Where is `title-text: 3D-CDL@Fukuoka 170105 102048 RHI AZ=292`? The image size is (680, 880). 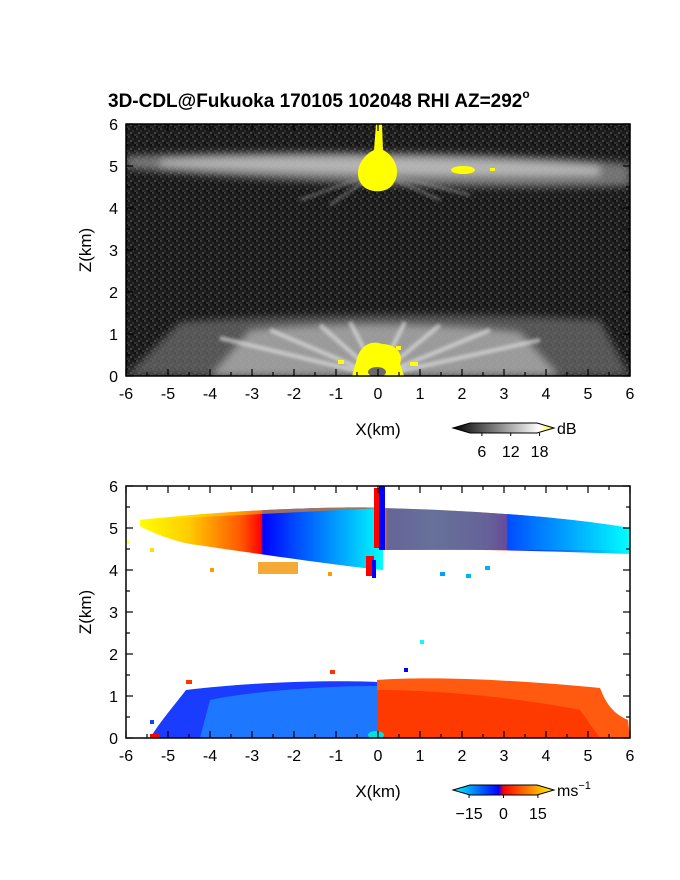 title-text: 3D-CDL@Fukuoka 170105 102048 RHI AZ=292 is located at coordinates (315, 101).